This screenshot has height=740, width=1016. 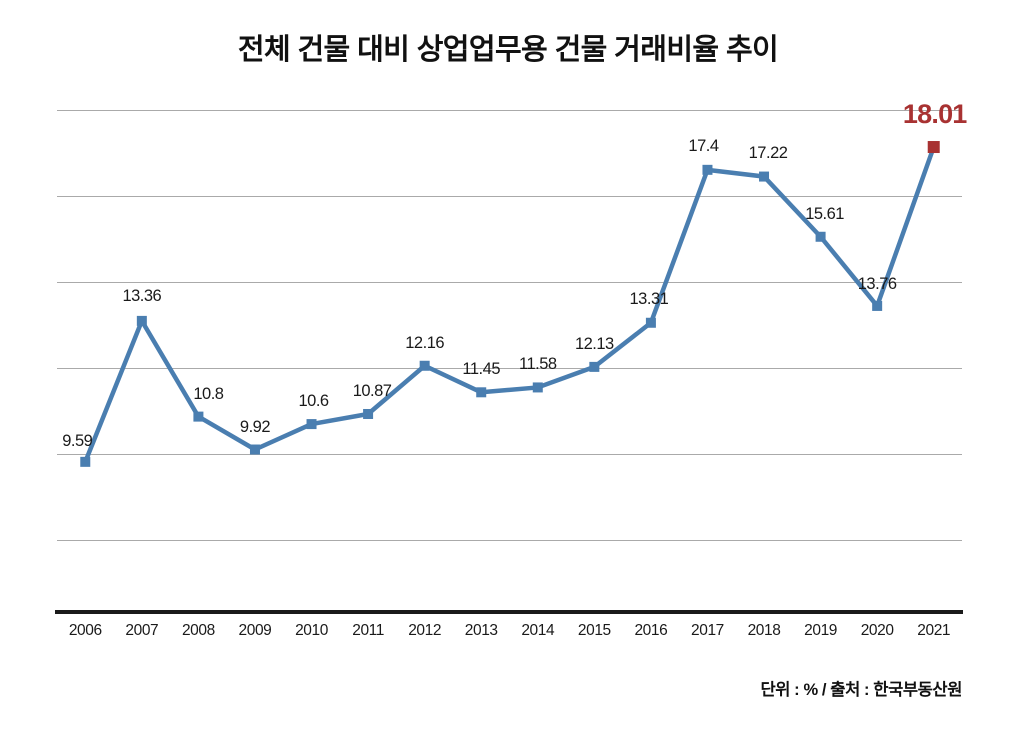 I want to click on x-axis-line, so click(x=509, y=612).